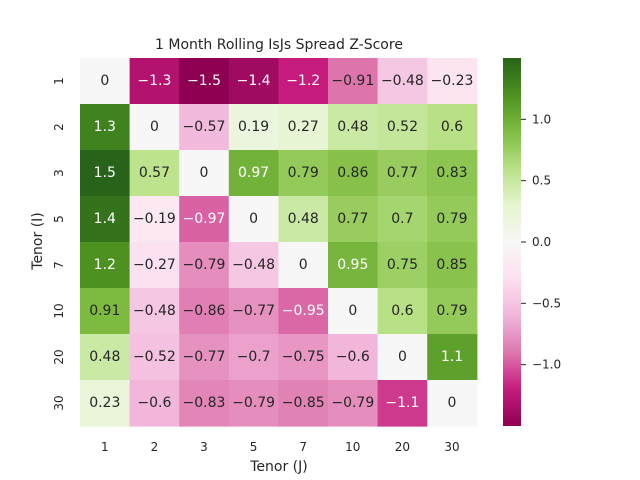 The height and width of the screenshot is (480, 640). What do you see at coordinates (105, 173) in the screenshot?
I see `cell-value-label: 1.5` at bounding box center [105, 173].